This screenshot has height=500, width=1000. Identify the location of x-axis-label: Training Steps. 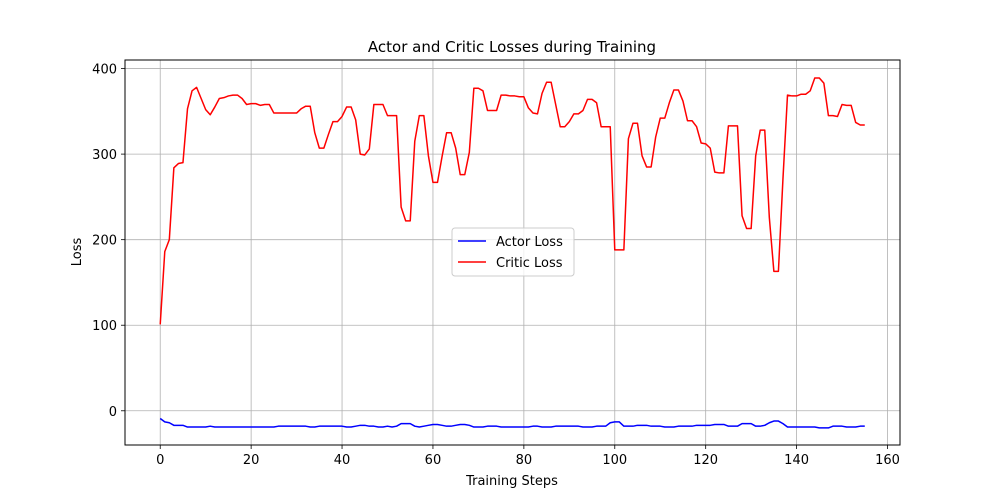
(511, 481).